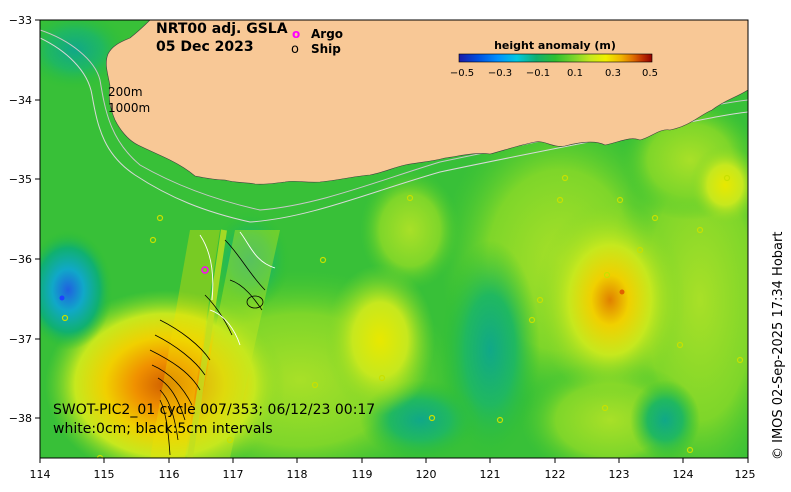 This screenshot has height=492, width=791. Describe the element at coordinates (490, 474) in the screenshot. I see `x-tick-label: 121` at that location.